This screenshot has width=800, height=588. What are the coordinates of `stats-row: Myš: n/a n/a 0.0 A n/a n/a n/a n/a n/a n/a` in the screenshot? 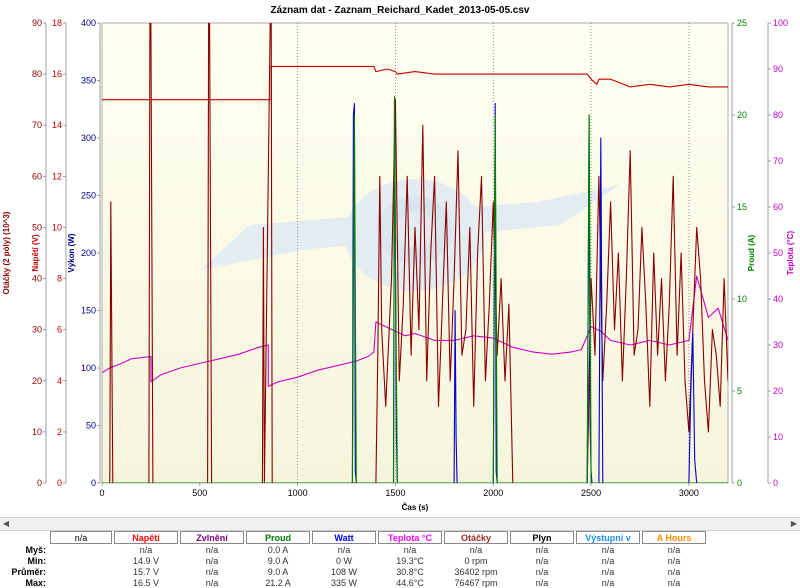 It's located at (354, 549).